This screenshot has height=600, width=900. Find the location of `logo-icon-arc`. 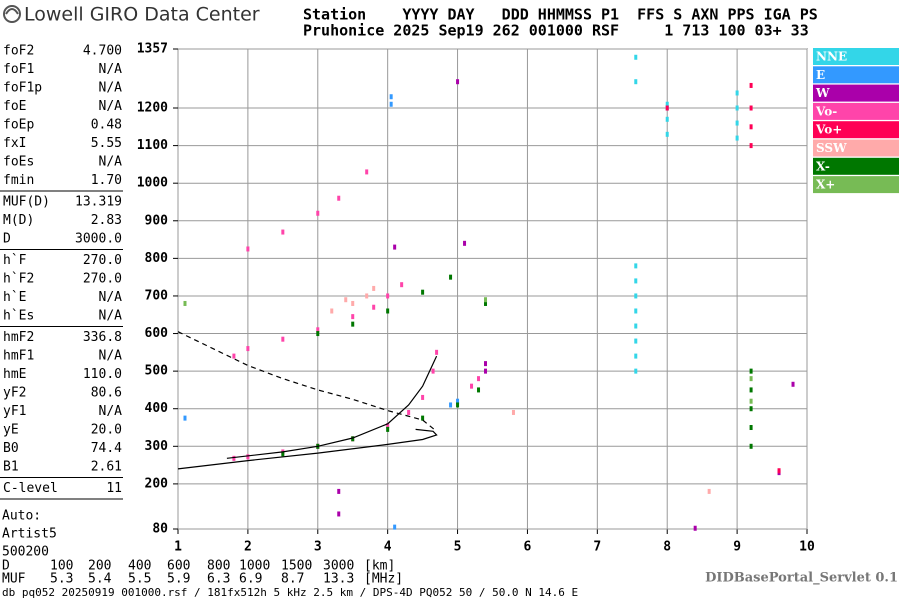

logo-icon-arc is located at coordinates (12, 11).